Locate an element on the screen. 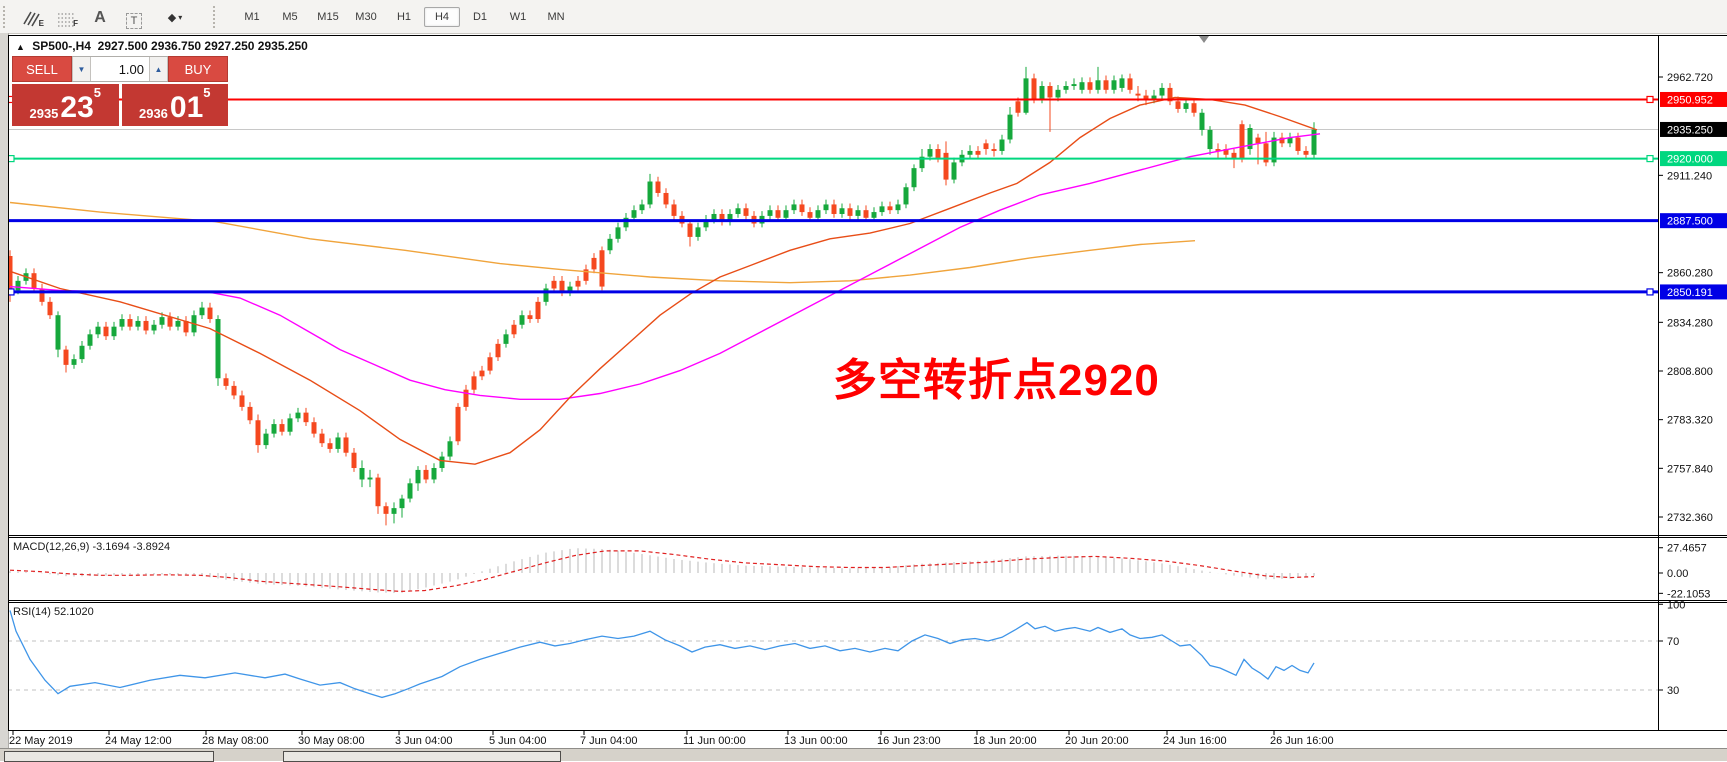 This screenshot has height=762, width=1727. buy-price-sup: 5 is located at coordinates (207, 92).